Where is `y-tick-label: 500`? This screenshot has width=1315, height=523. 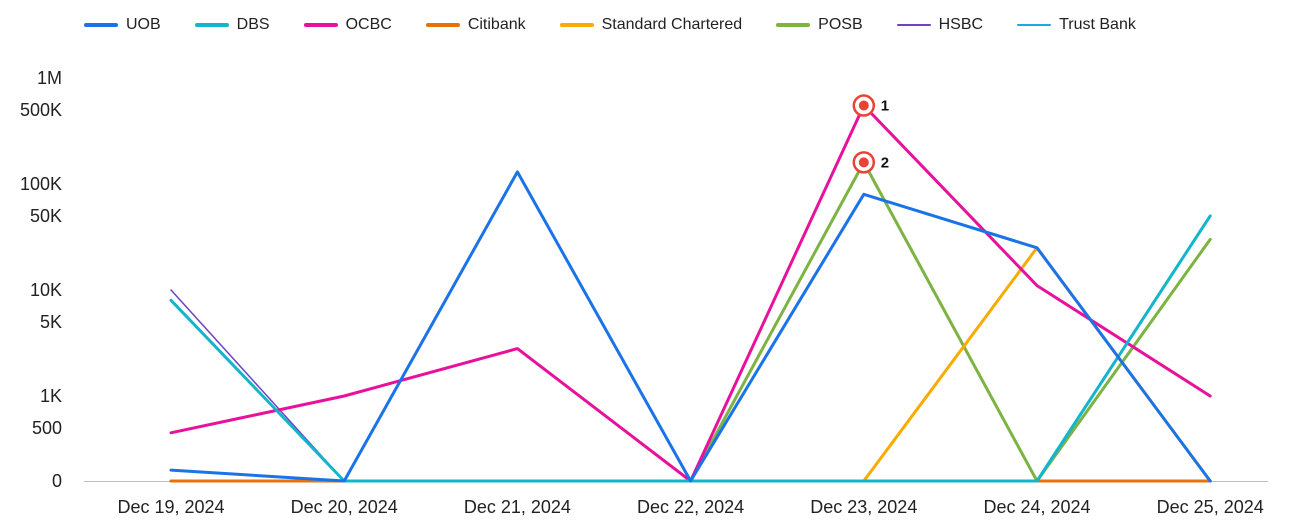
y-tick-label: 500 is located at coordinates (47, 428).